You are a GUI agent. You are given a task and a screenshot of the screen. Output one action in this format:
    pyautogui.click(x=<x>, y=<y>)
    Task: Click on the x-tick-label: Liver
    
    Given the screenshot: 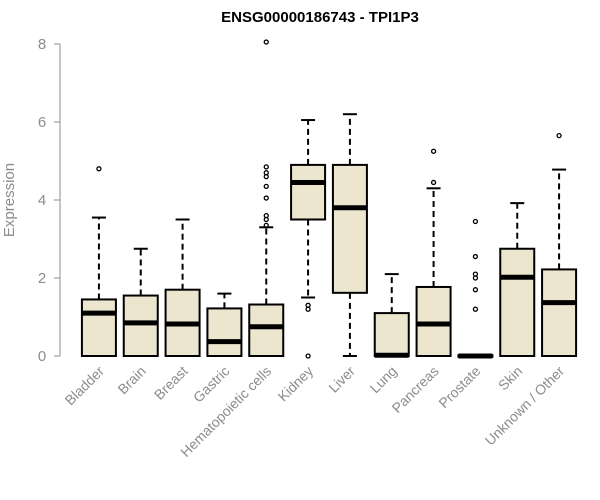 What is the action you would take?
    pyautogui.click(x=341, y=379)
    